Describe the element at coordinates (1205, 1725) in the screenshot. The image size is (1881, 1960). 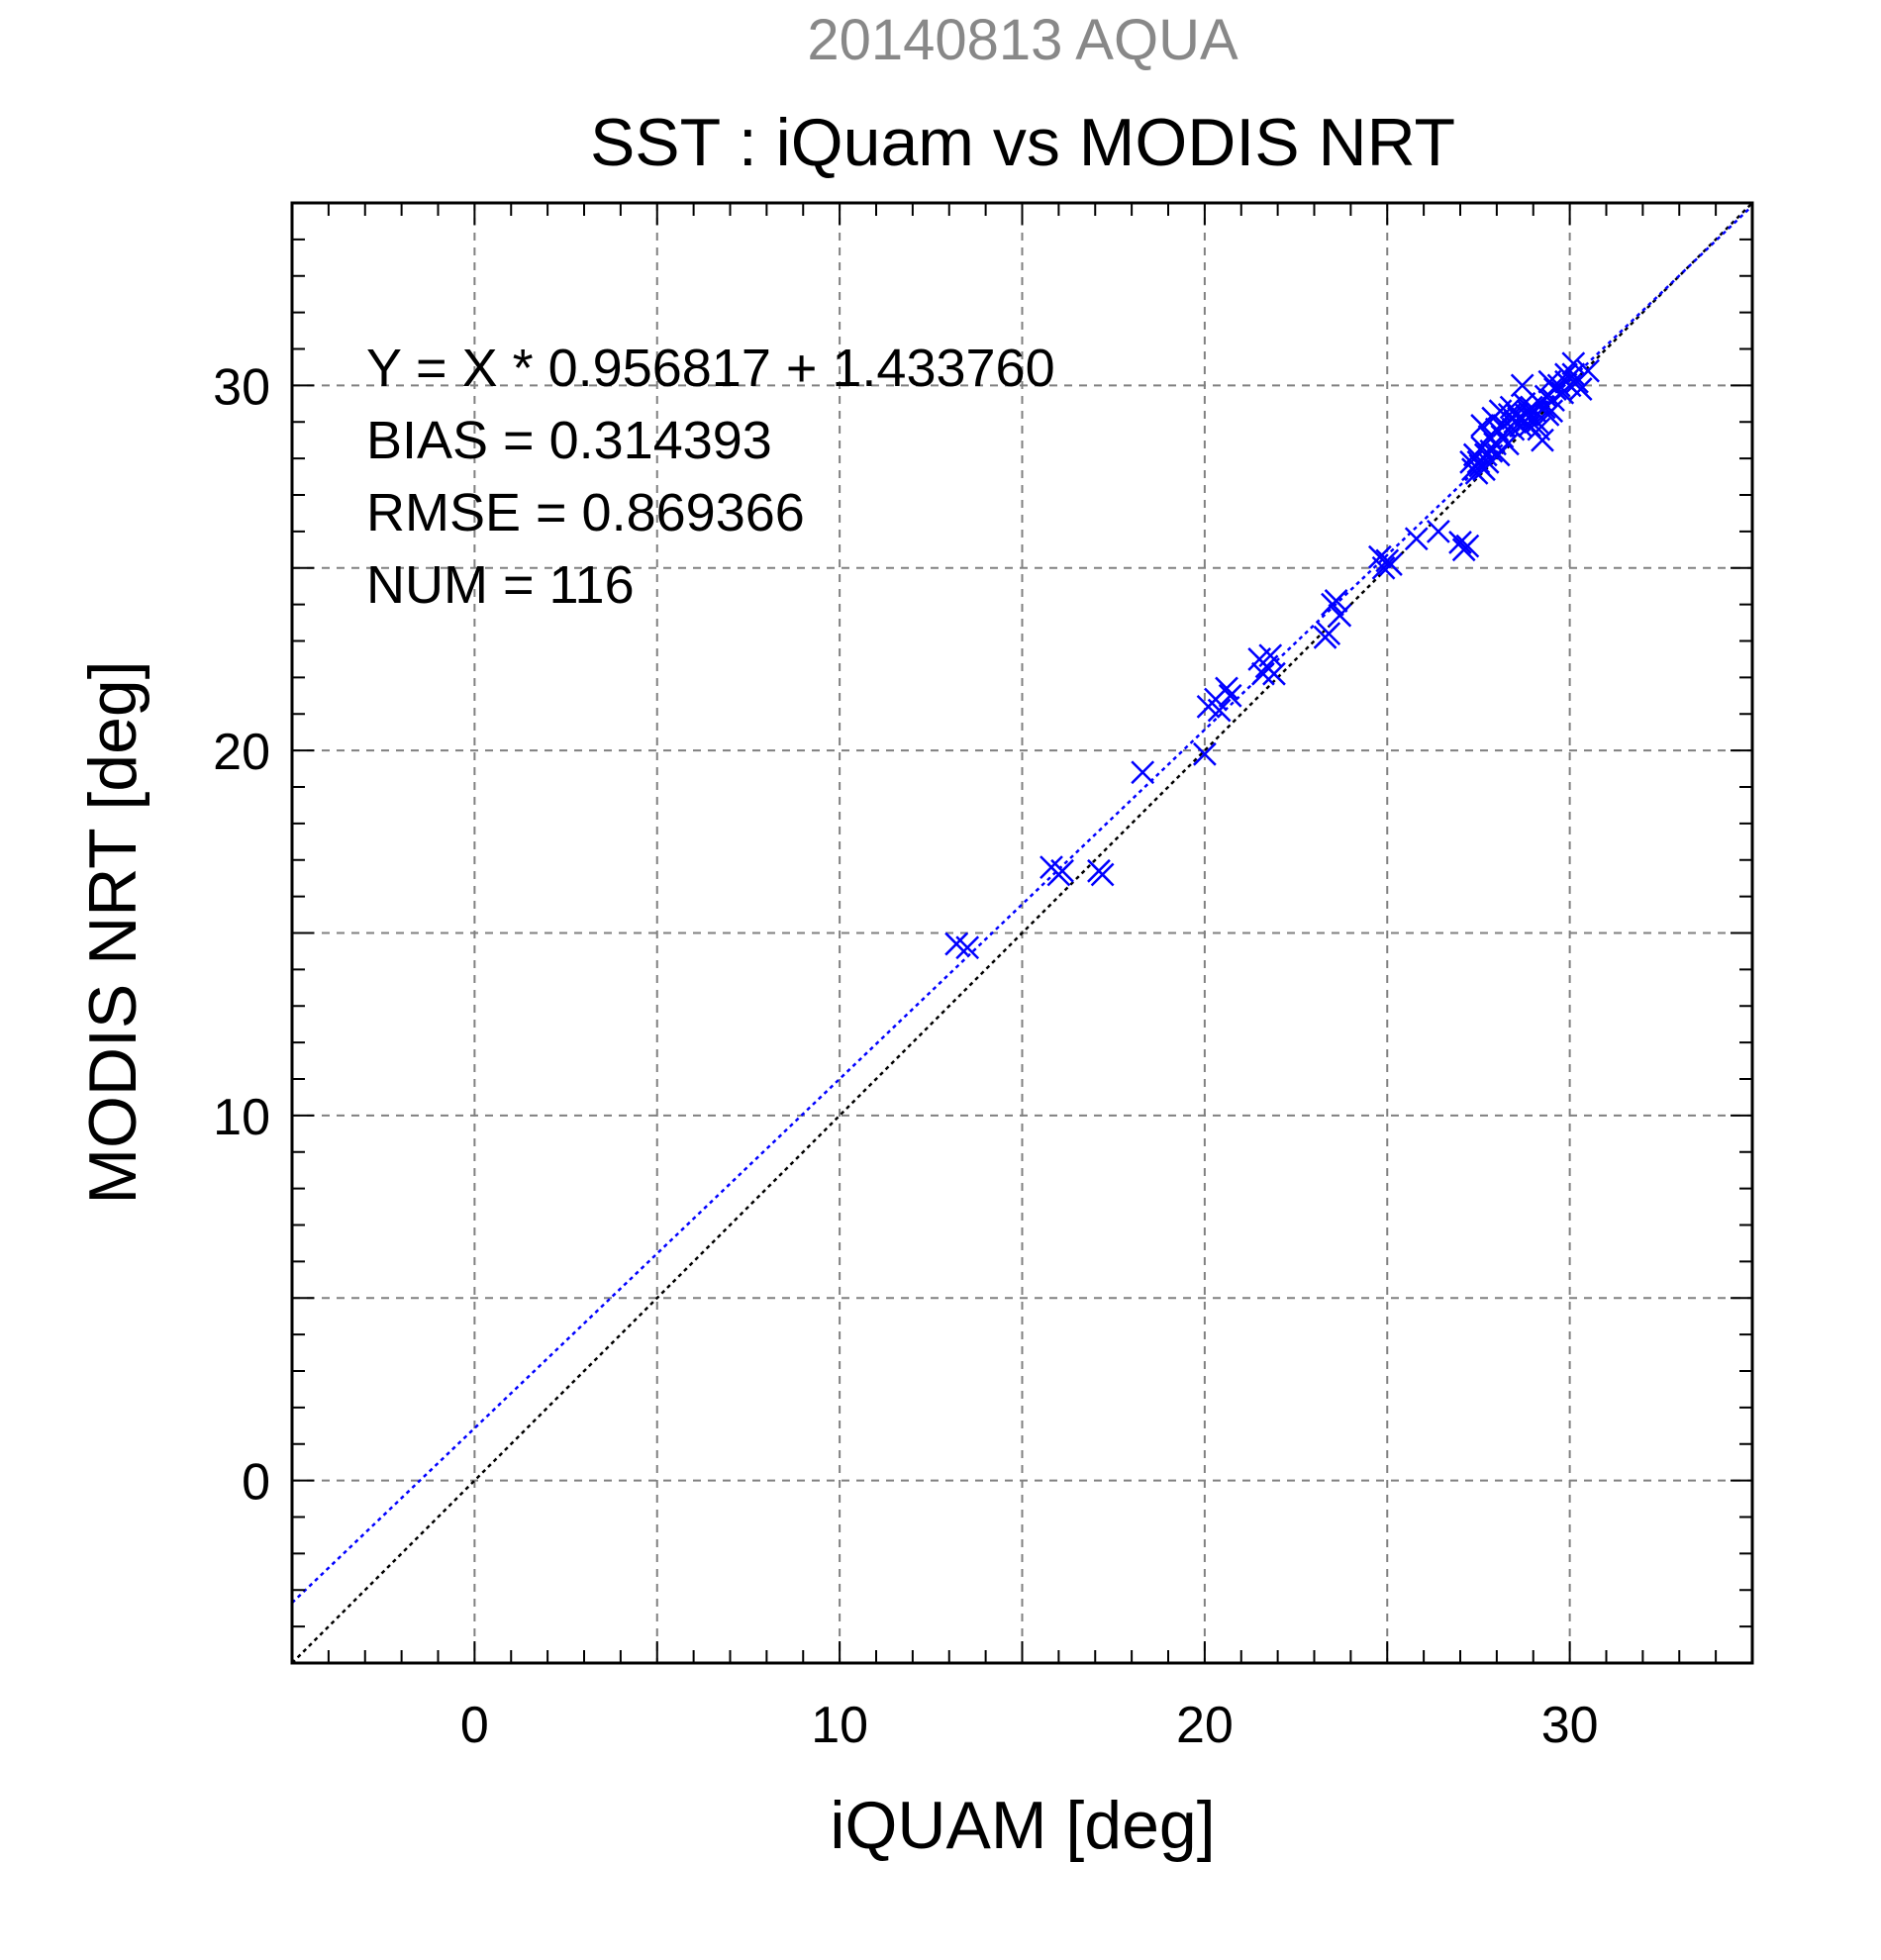
I see `x-tick-label: 20` at that location.